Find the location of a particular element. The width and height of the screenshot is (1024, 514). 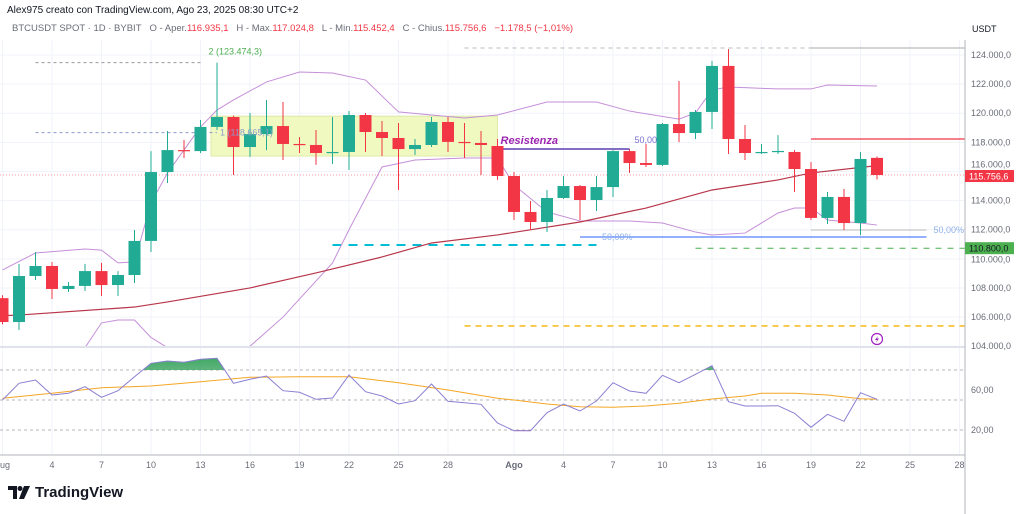

time-axis-tick: 22 is located at coordinates (860, 465).